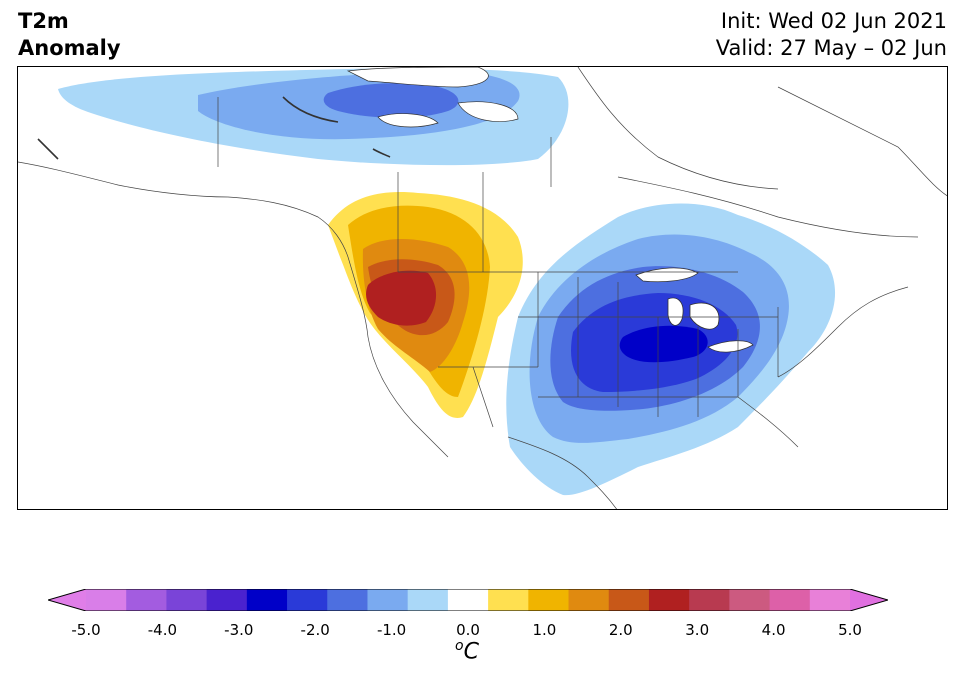 The width and height of the screenshot is (959, 680). Describe the element at coordinates (69, 48) in the screenshot. I see `product-title: Anomaly` at that location.